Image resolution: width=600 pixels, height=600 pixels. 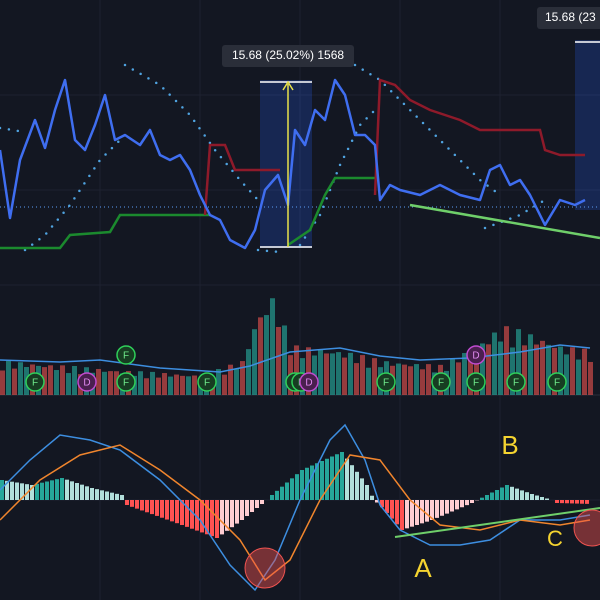 I want to click on highlight-circle, so click(x=265, y=568).